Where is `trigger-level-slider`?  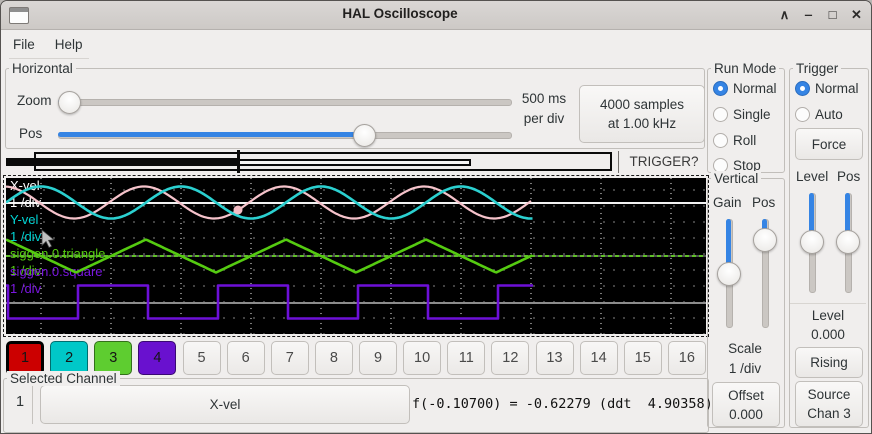
trigger-level-slider is located at coordinates (812, 242).